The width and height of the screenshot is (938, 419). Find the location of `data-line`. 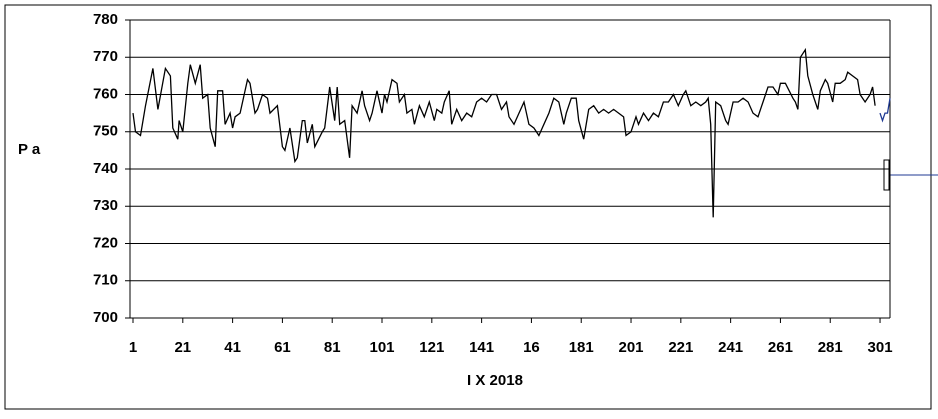

data-line is located at coordinates (885, 110).